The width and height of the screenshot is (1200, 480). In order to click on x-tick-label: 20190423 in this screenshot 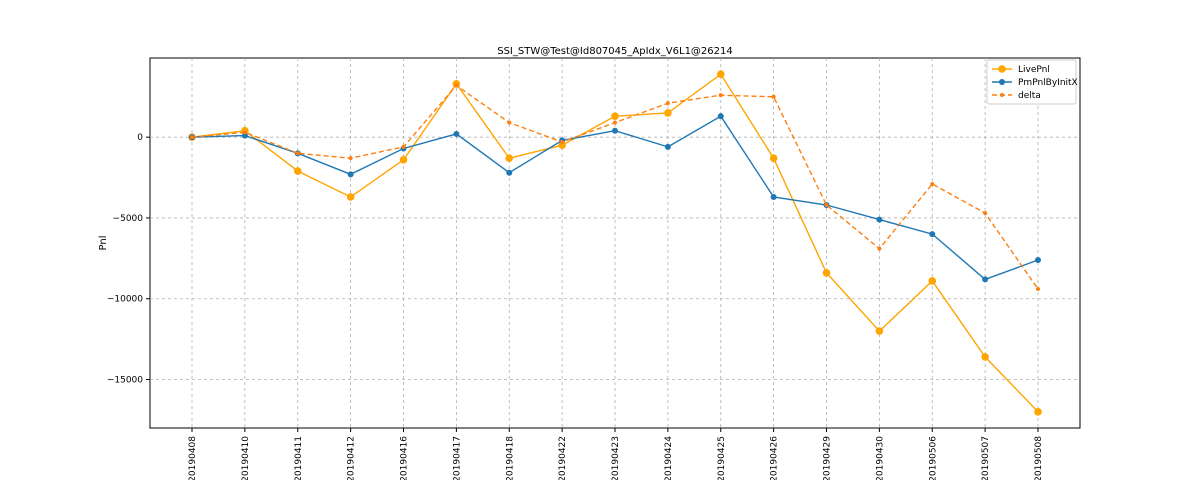, I will do `click(616, 458)`.